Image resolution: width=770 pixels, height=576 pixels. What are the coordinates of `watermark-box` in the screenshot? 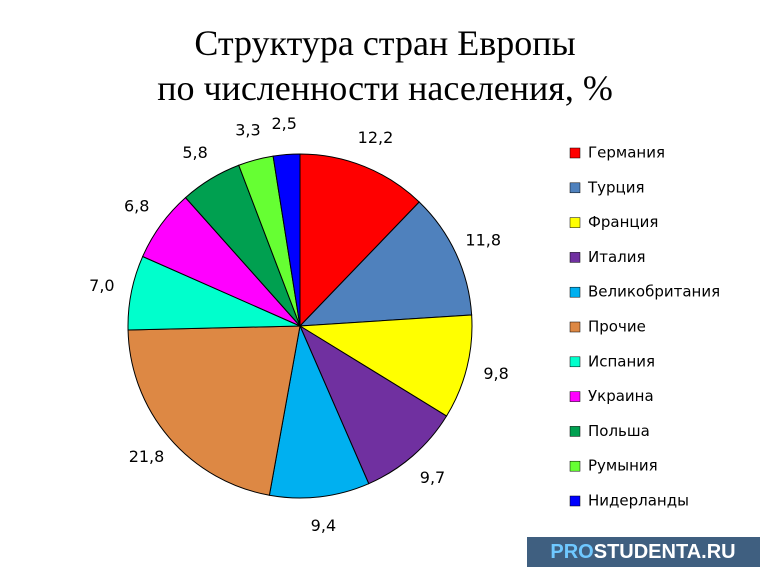 It's located at (643, 552).